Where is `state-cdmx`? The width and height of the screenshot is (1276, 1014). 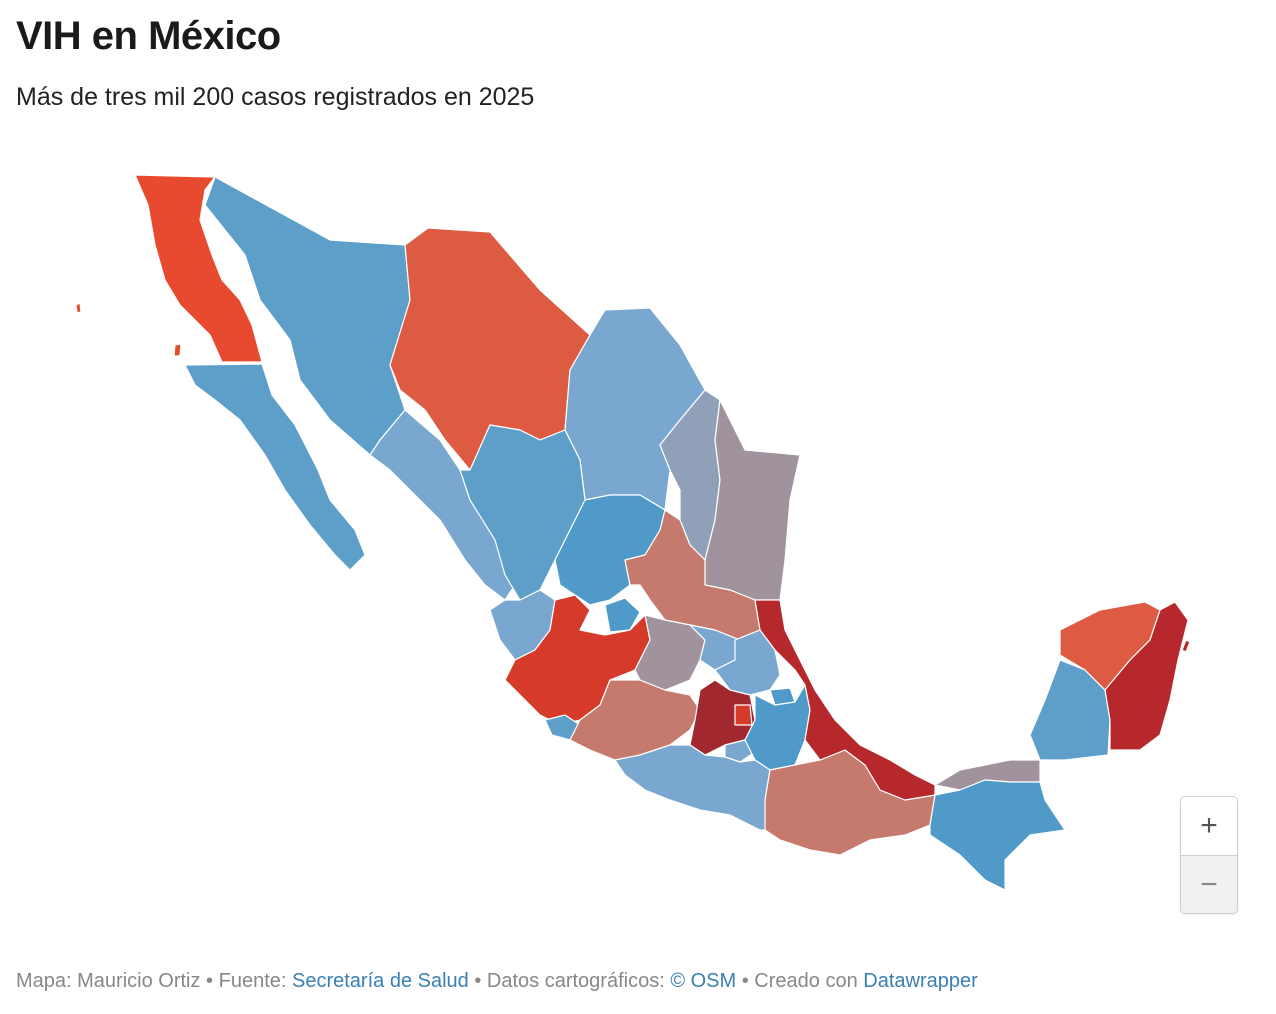 state-cdmx is located at coordinates (743, 715).